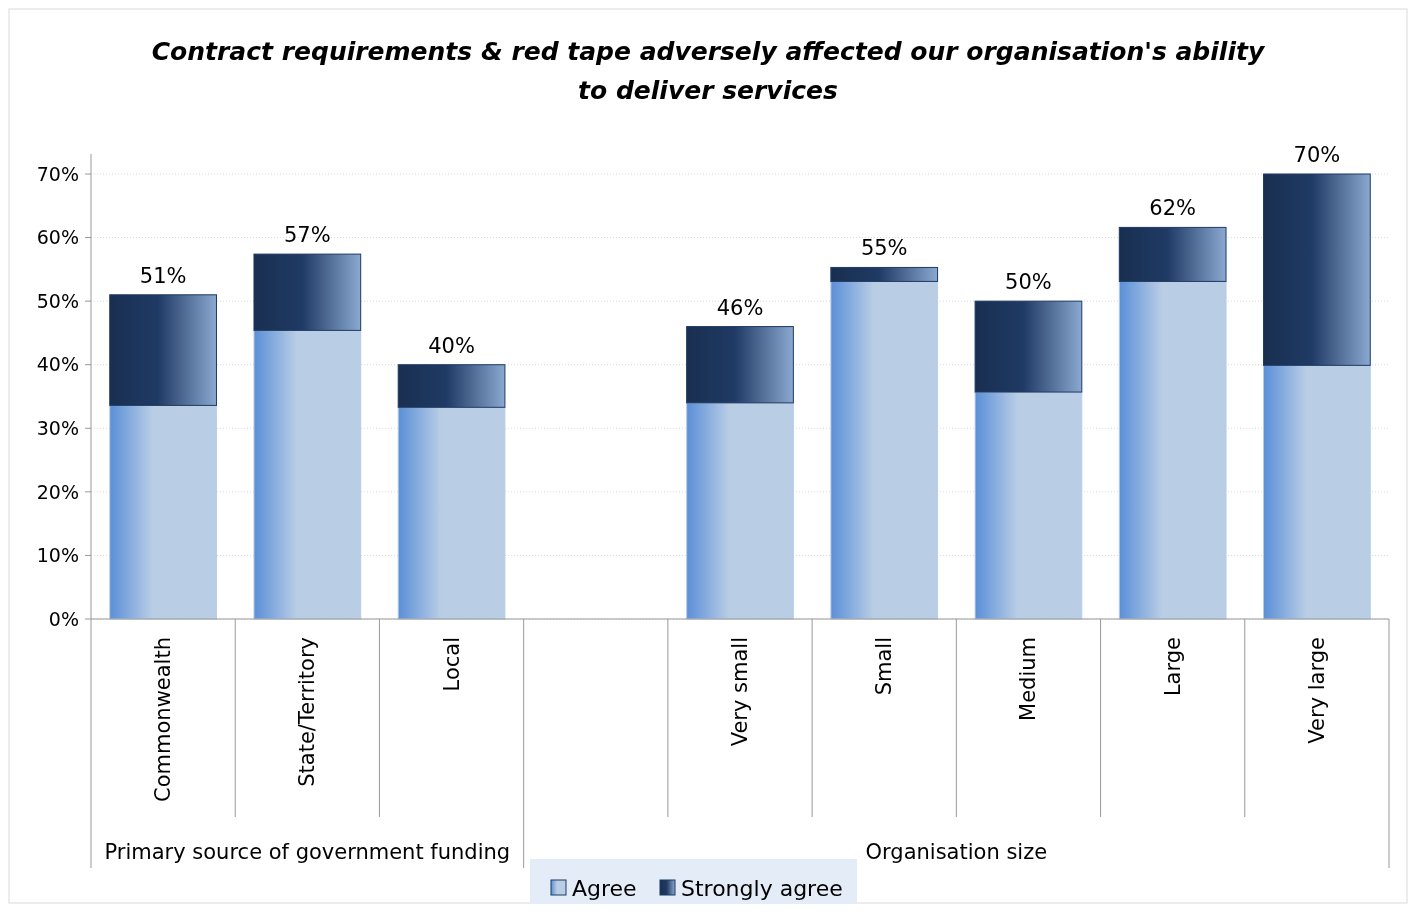 The image size is (1418, 912). I want to click on total-label: 50%, so click(1028, 282).